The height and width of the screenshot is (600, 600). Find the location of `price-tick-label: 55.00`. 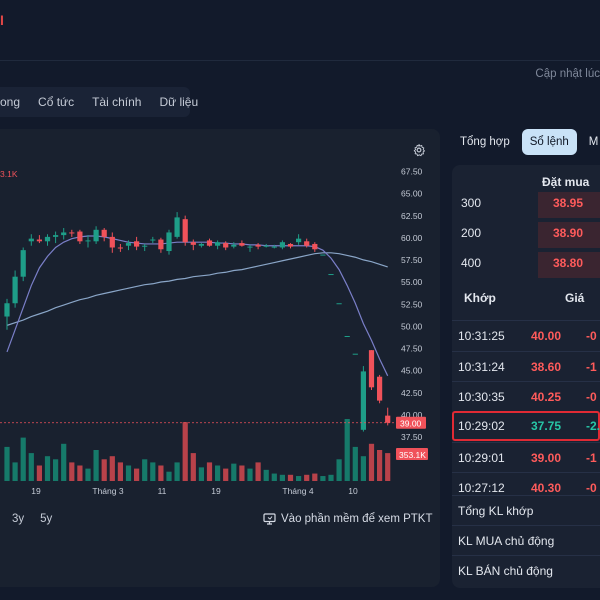

price-tick-label: 55.00 is located at coordinates (412, 282).